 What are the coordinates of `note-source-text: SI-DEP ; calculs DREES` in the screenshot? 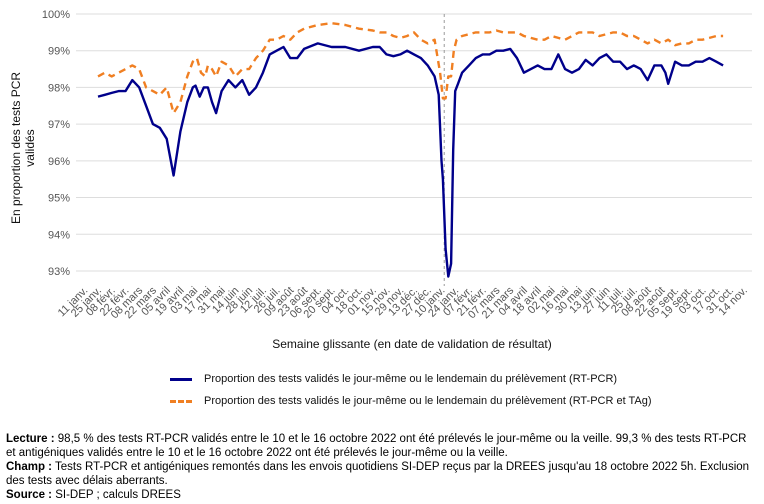 It's located at (116, 495).